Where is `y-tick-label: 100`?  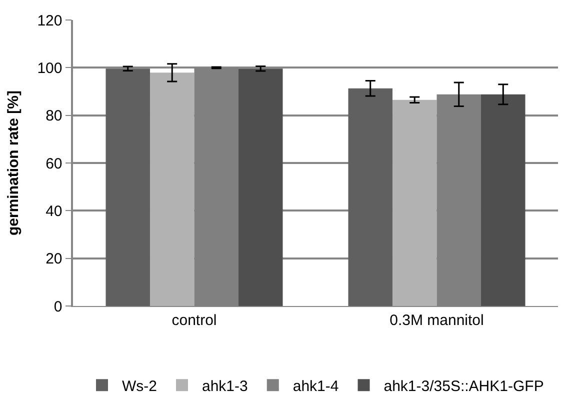
y-tick-label: 100 is located at coordinates (49, 68).